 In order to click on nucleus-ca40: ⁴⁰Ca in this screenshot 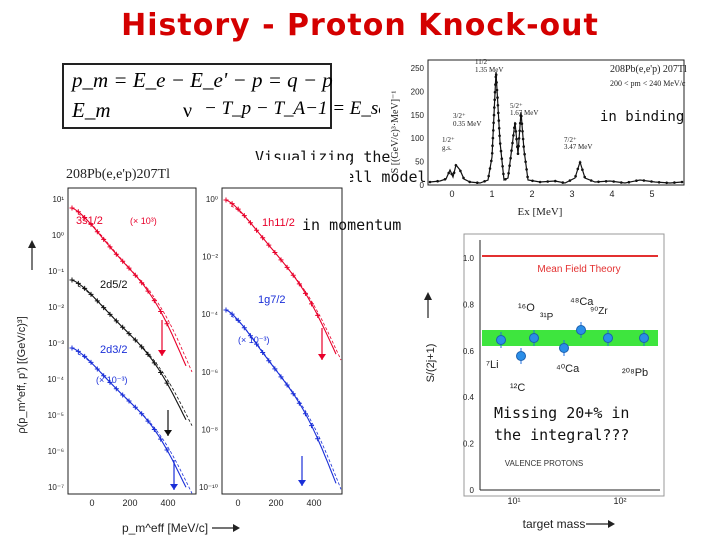, I will do `click(568, 369)`.